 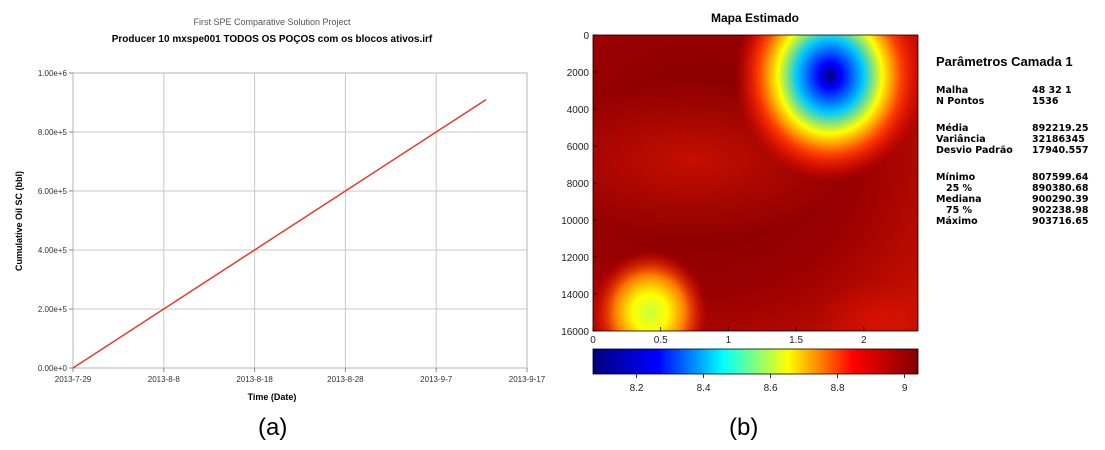 What do you see at coordinates (578, 110) in the screenshot?
I see `map-y-tick-label: 4000` at bounding box center [578, 110].